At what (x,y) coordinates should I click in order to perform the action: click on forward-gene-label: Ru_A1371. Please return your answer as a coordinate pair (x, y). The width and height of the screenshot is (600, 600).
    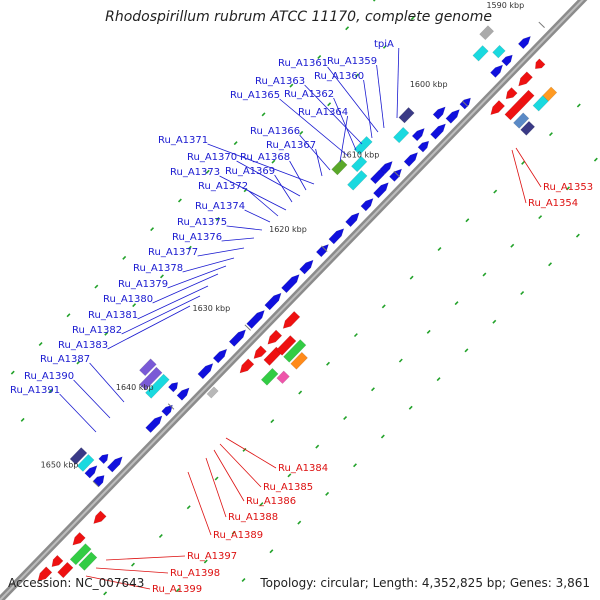
    Looking at the image, I should click on (183, 140).